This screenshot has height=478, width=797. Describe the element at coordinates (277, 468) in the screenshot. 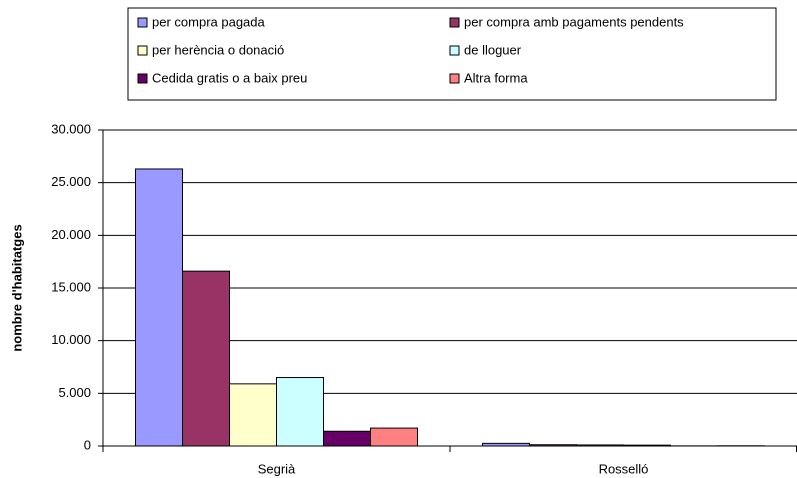

I see `x-tick-label: Segrià` at that location.